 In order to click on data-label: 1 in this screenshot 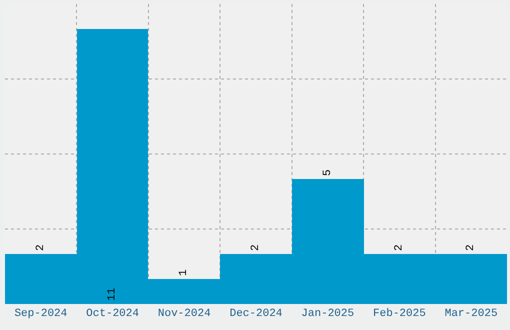, I will do `click(184, 272)`.